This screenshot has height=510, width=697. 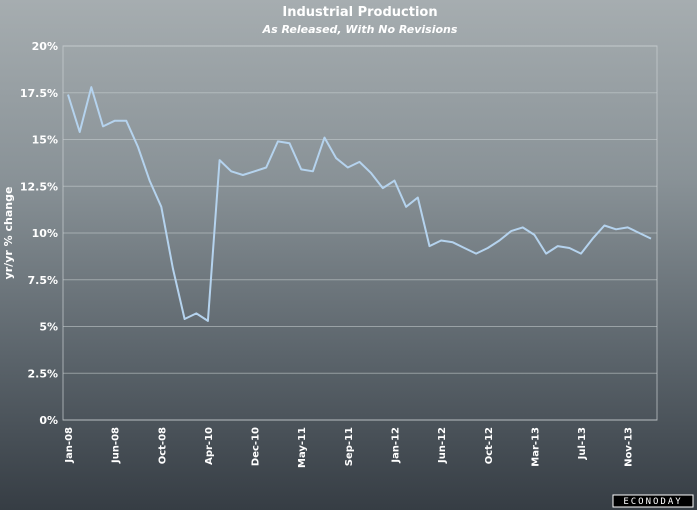 I want to click on y-tick-label: 10%, so click(x=45, y=233).